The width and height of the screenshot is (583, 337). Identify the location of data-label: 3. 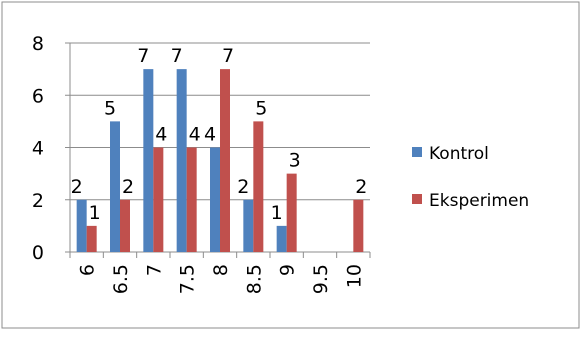
(295, 161).